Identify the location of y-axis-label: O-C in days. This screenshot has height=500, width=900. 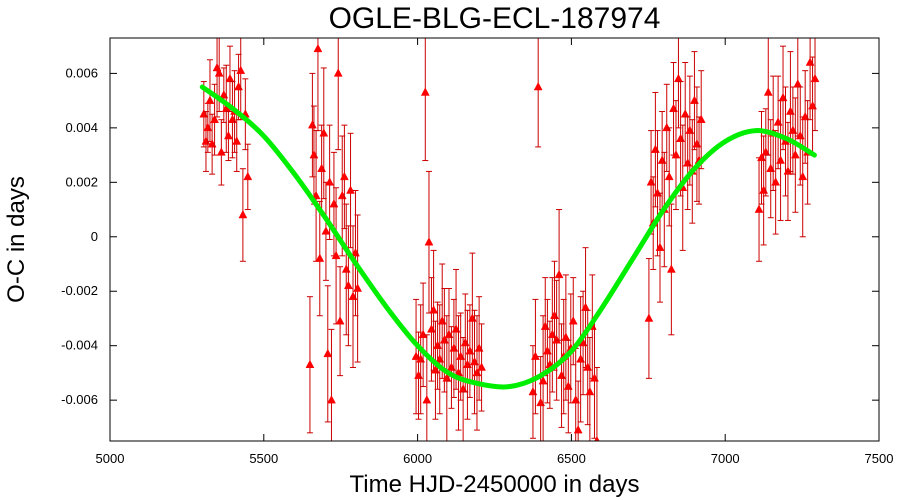
(16, 239).